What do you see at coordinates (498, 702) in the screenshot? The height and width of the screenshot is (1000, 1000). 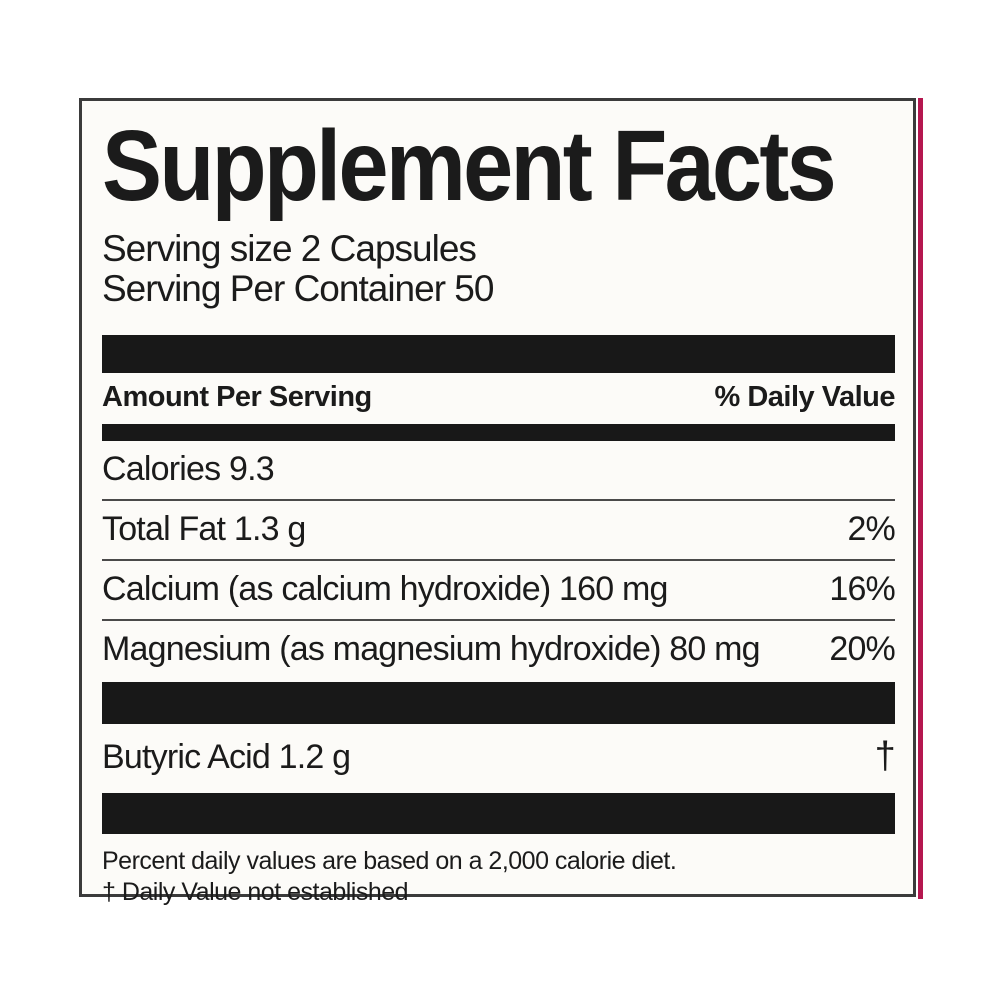 I see `divider-bar-middle` at bounding box center [498, 702].